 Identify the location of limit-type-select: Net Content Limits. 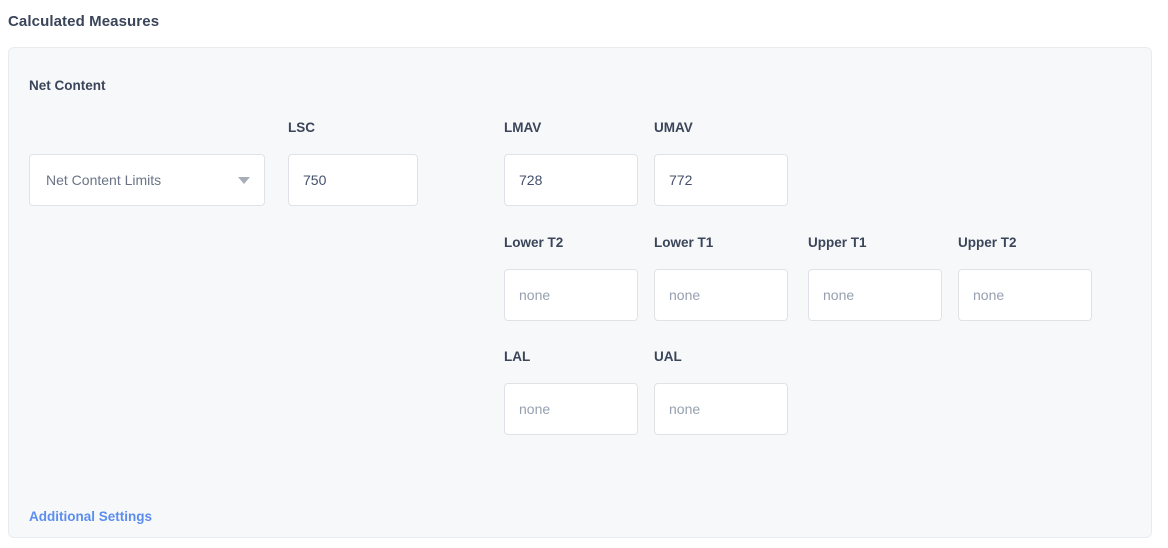
(147, 180).